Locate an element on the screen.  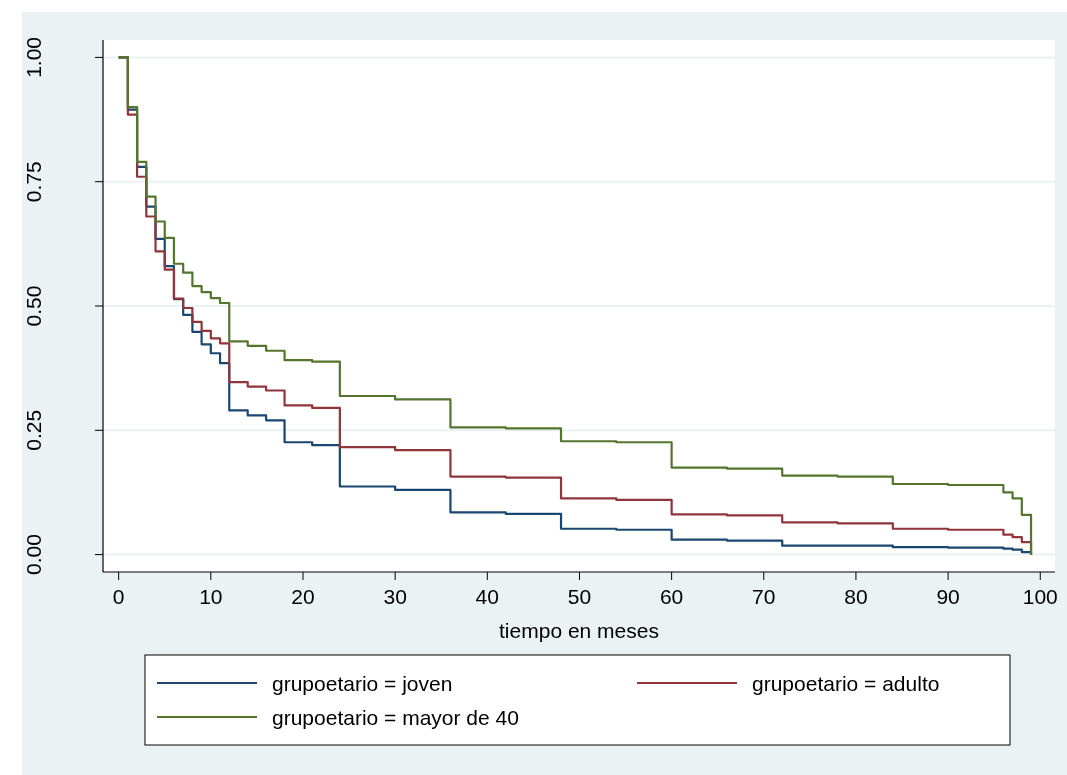
x-axis-title: tiempo en meses is located at coordinates (579, 630).